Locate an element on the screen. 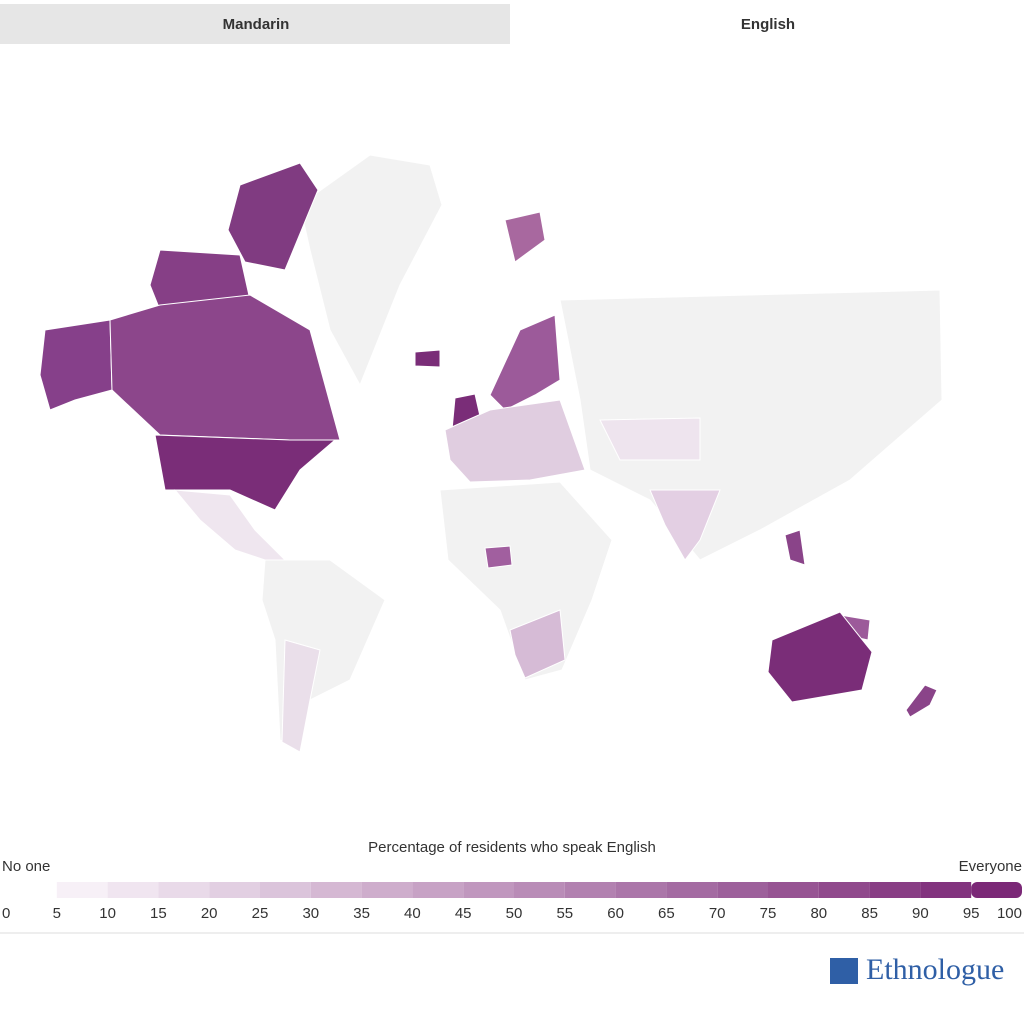 The width and height of the screenshot is (1024, 1015). svalbard is located at coordinates (525, 237).